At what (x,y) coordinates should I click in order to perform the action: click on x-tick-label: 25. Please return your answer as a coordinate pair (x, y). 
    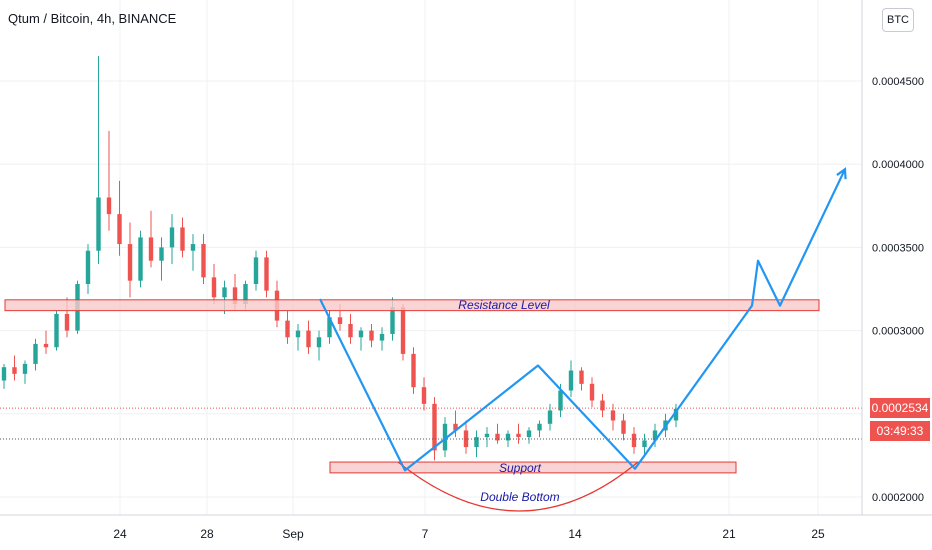
    Looking at the image, I should click on (818, 534).